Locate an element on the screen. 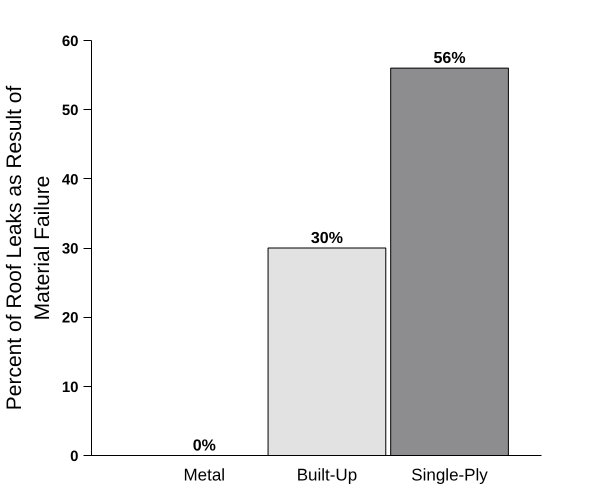 Image resolution: width=601 pixels, height=495 pixels. y-tick-label: 30 is located at coordinates (70, 249).